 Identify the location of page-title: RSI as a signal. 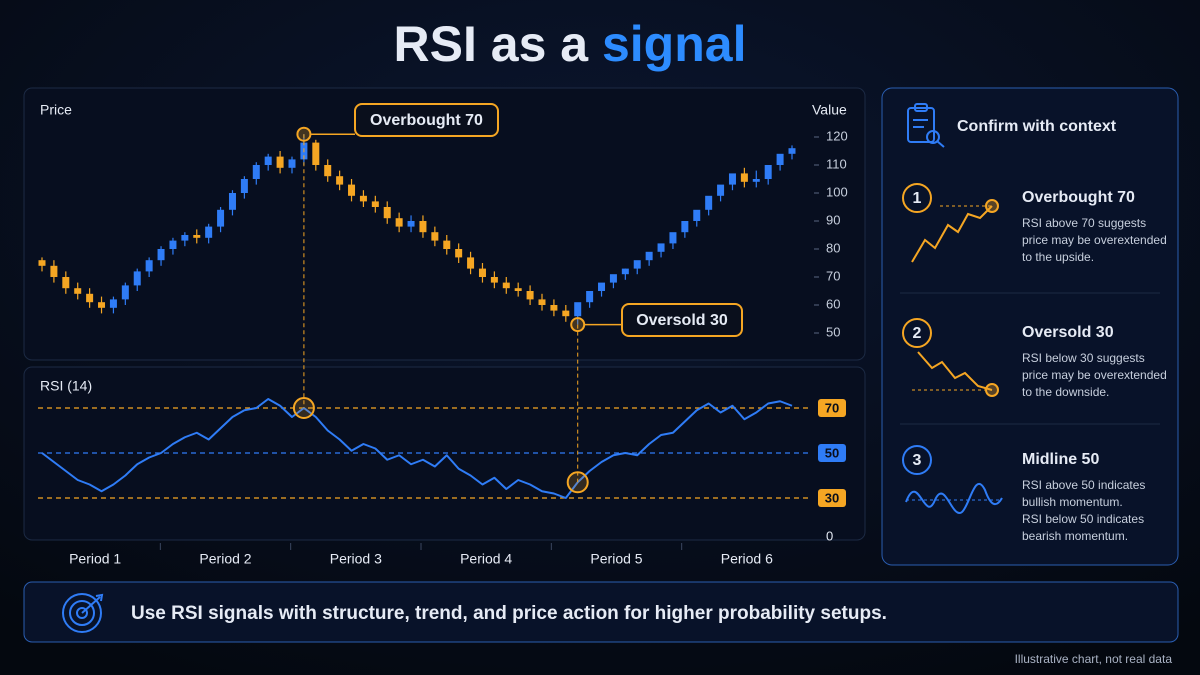
(570, 44).